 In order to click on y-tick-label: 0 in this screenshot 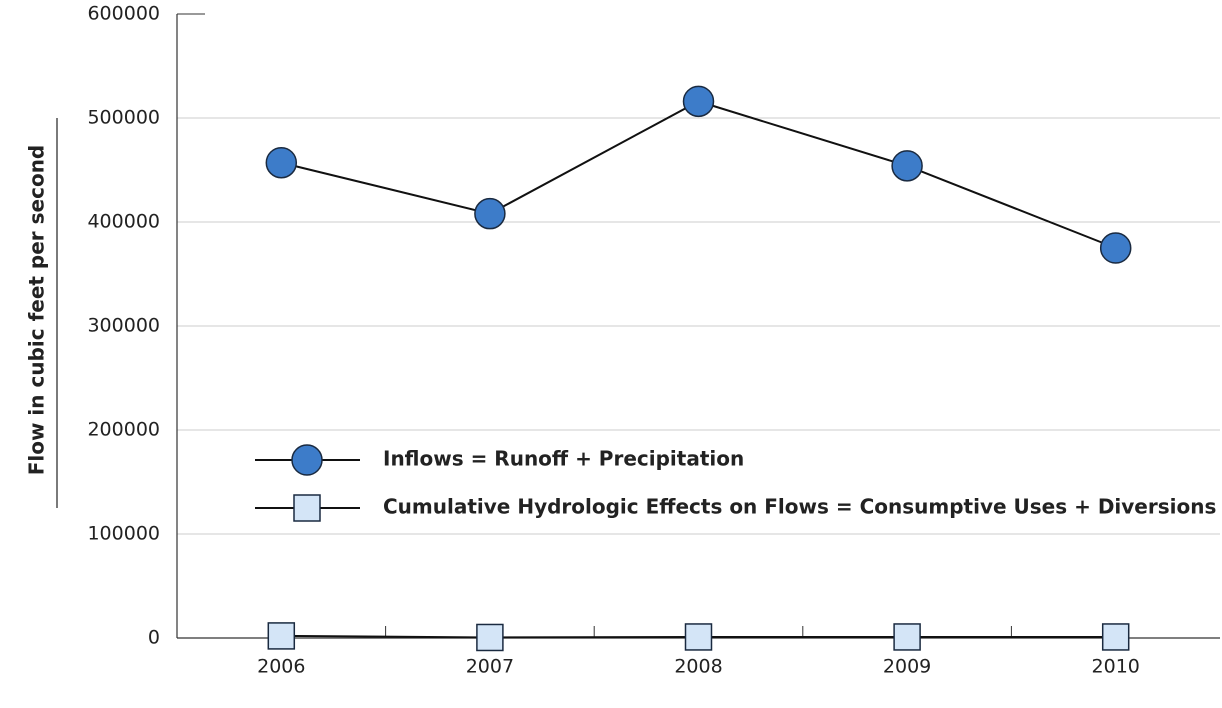, I will do `click(154, 638)`.